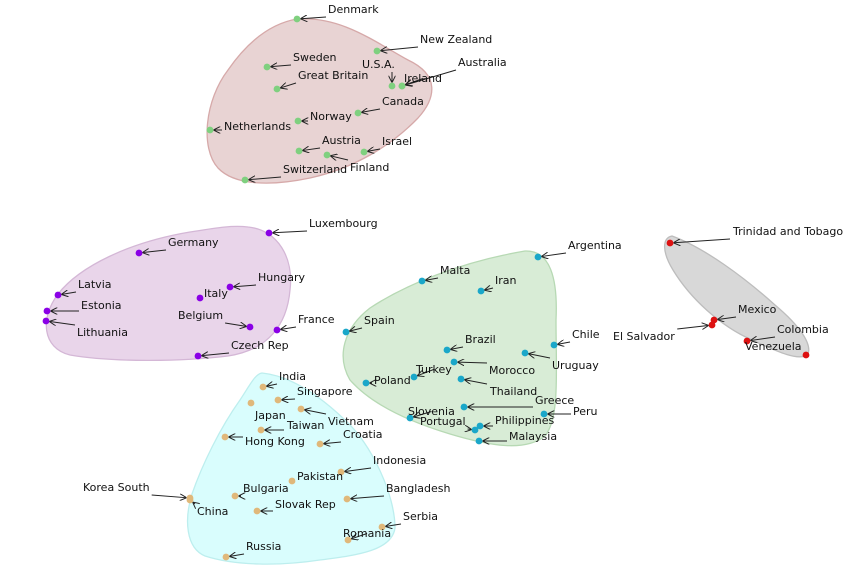  Describe the element at coordinates (348, 540) in the screenshot. I see `point-romania` at that location.